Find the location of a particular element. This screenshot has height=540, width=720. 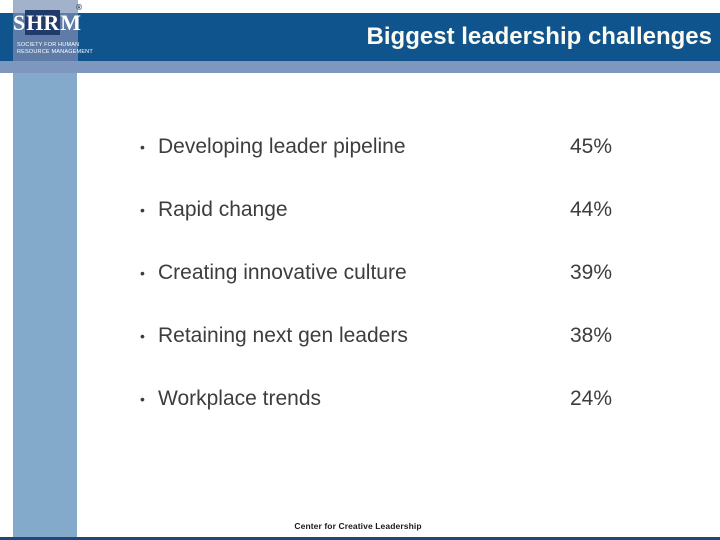

item-value: 45% is located at coordinates (590, 146).